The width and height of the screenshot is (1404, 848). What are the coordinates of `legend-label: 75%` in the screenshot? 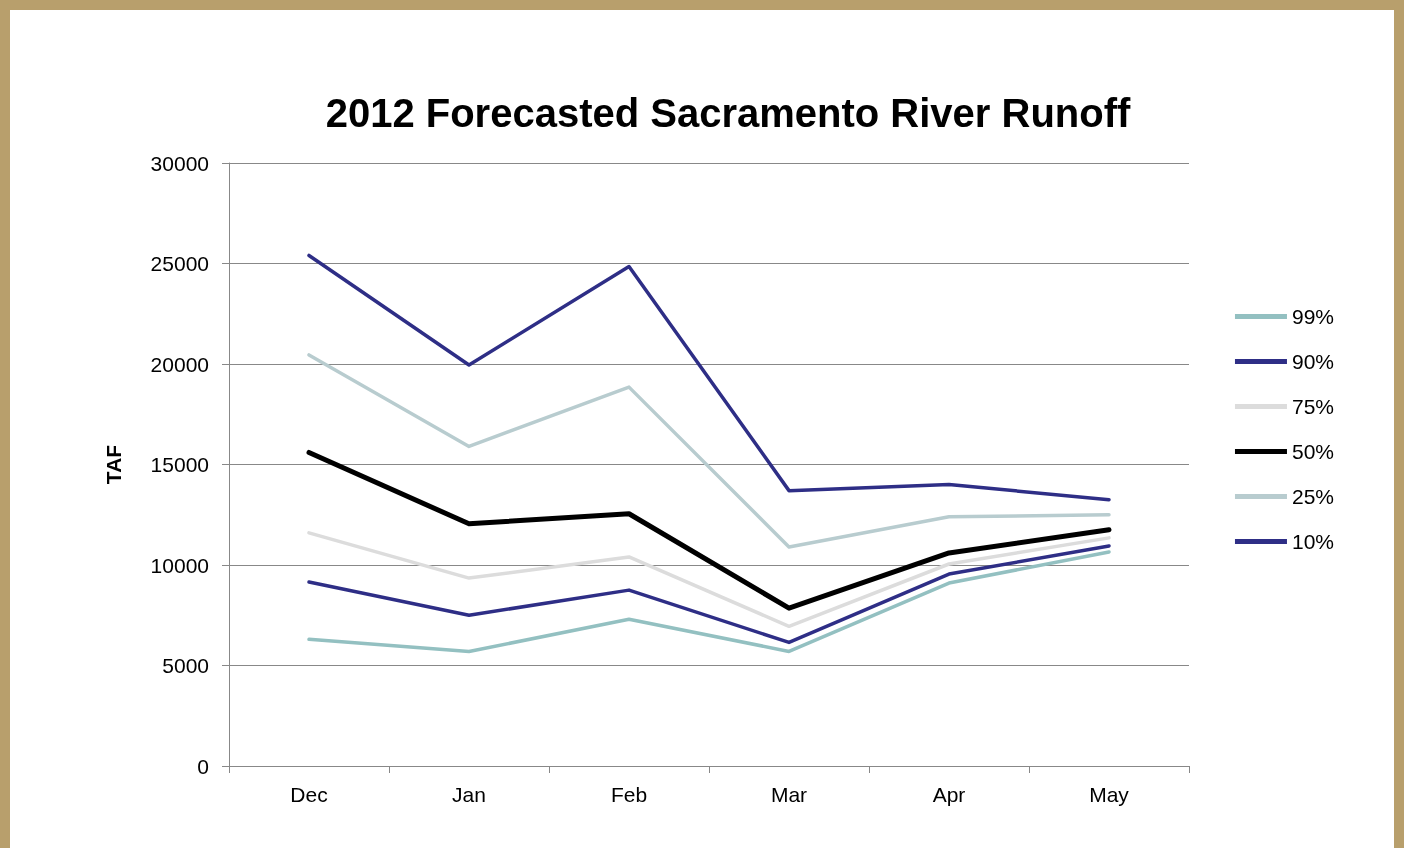 It's located at (1312, 406).